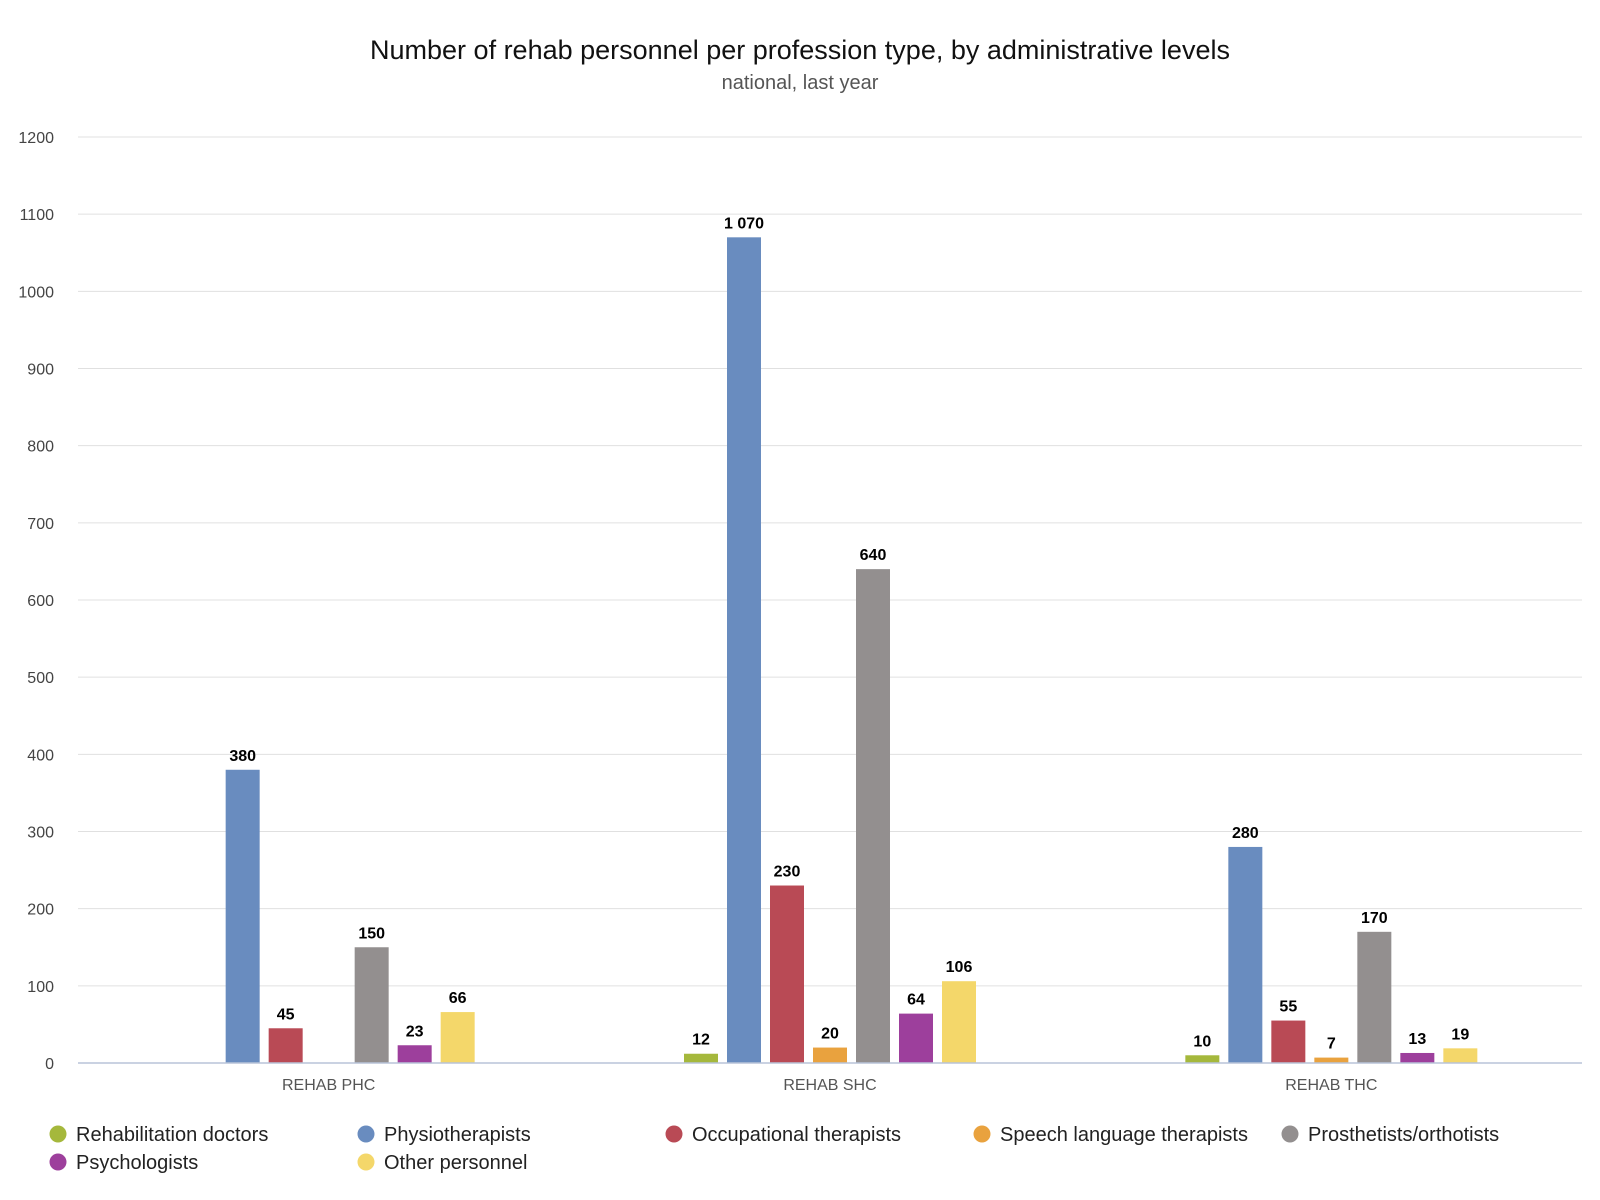 The image size is (1600, 1200). Describe the element at coordinates (328, 1085) in the screenshot. I see `x-category-label: REHAB PHC` at that location.